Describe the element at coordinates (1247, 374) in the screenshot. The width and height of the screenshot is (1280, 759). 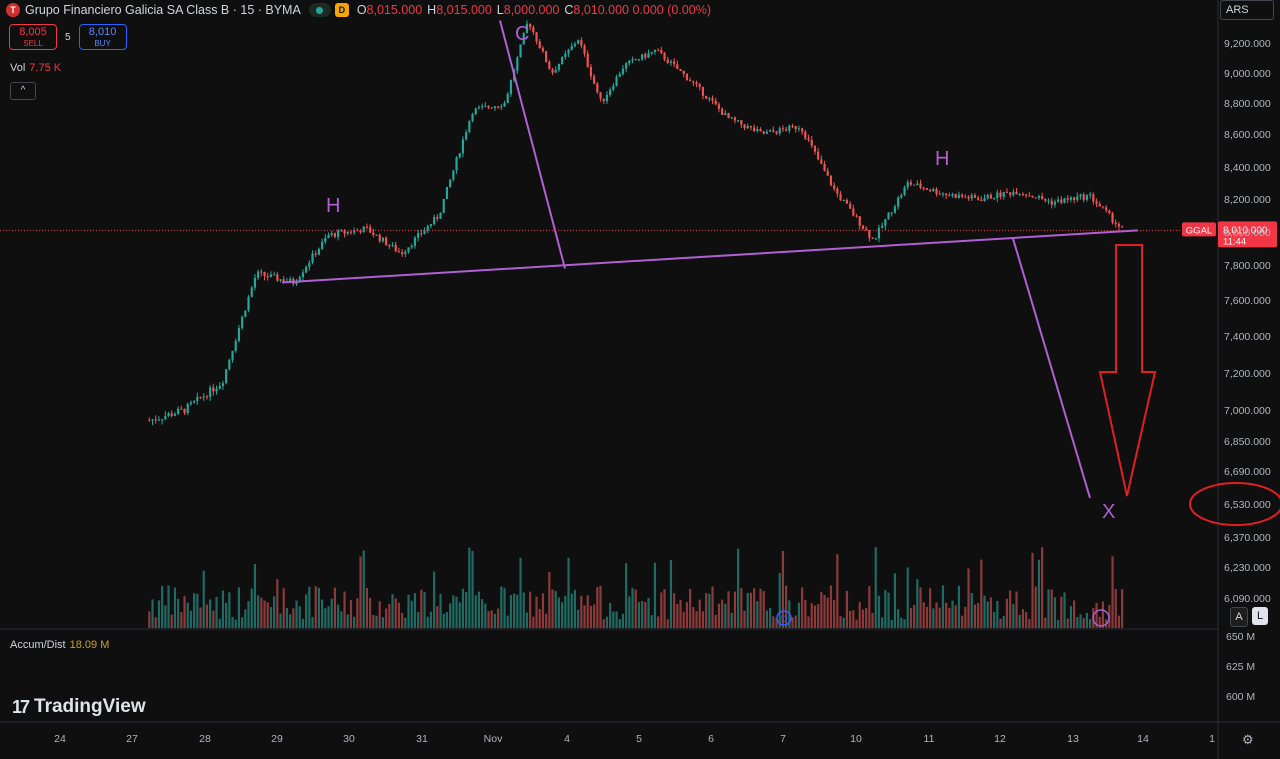
I see `price-tick-label: 7,200.000` at that location.